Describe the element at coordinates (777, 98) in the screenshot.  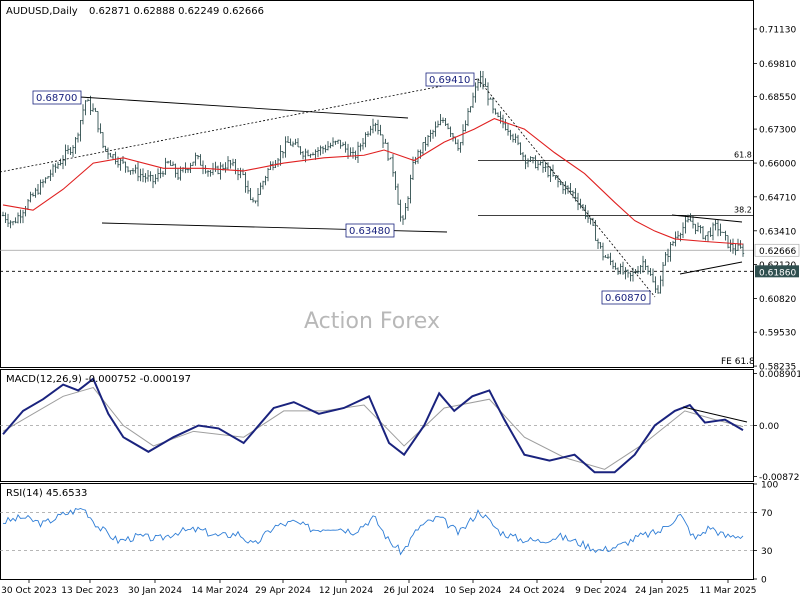
I see `price-axis-label: 0.68550` at that location.